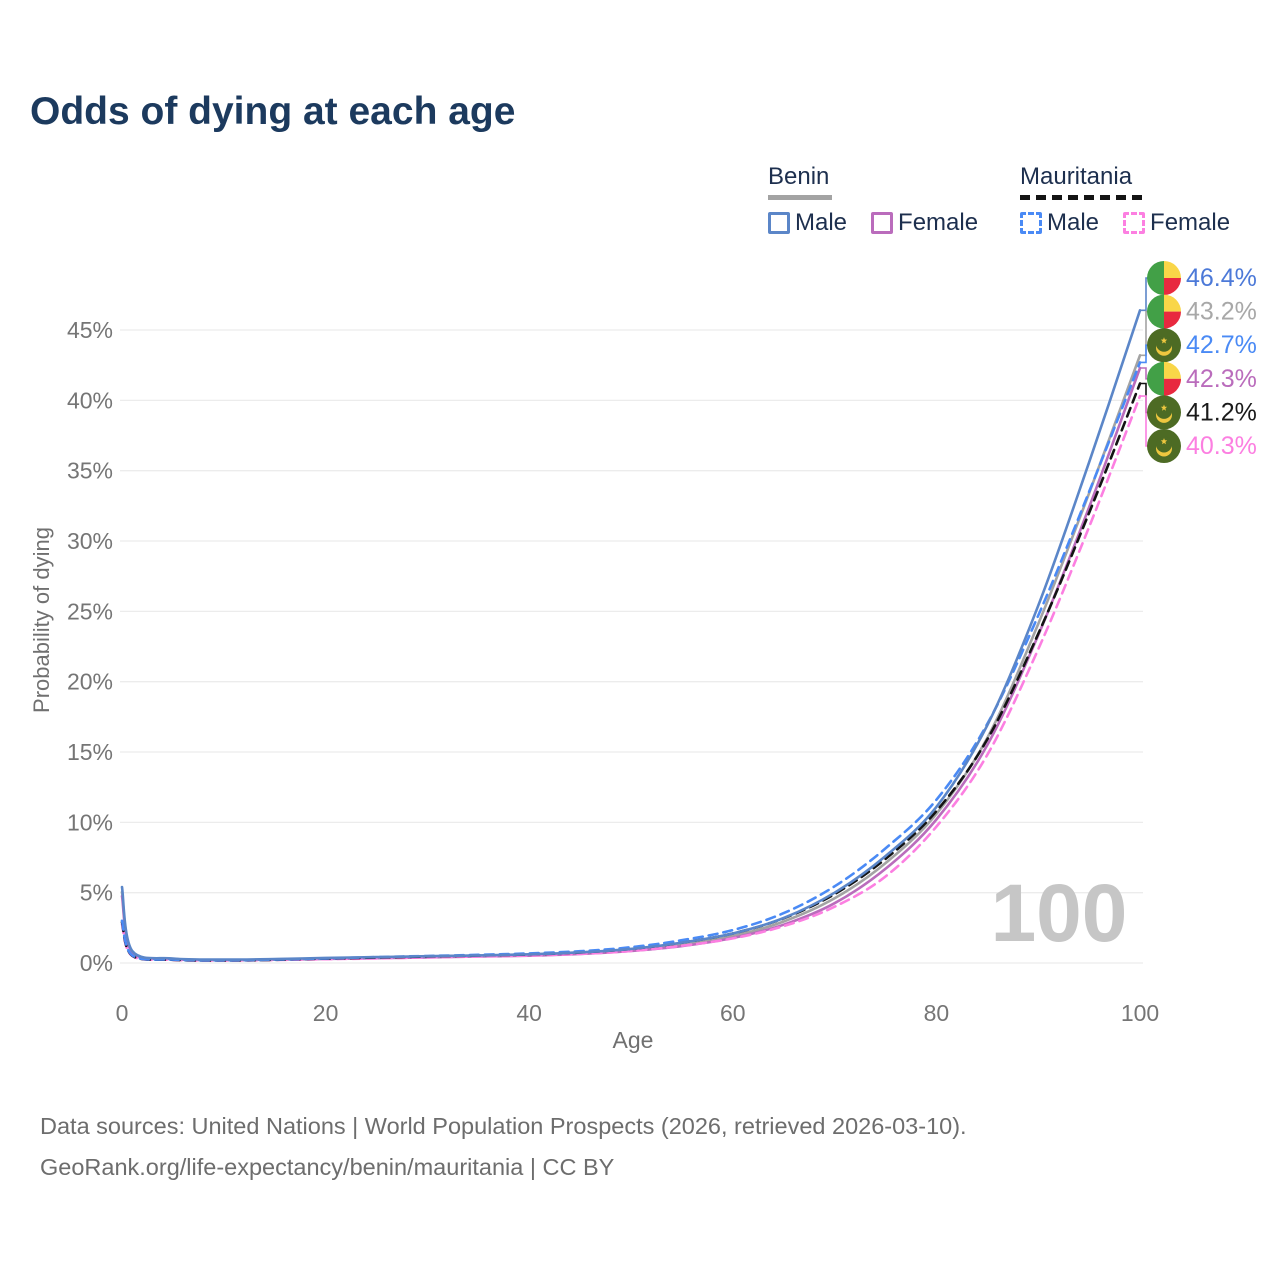 The image size is (1280, 1280). I want to click on y-tick-label: 10%, so click(90, 822).